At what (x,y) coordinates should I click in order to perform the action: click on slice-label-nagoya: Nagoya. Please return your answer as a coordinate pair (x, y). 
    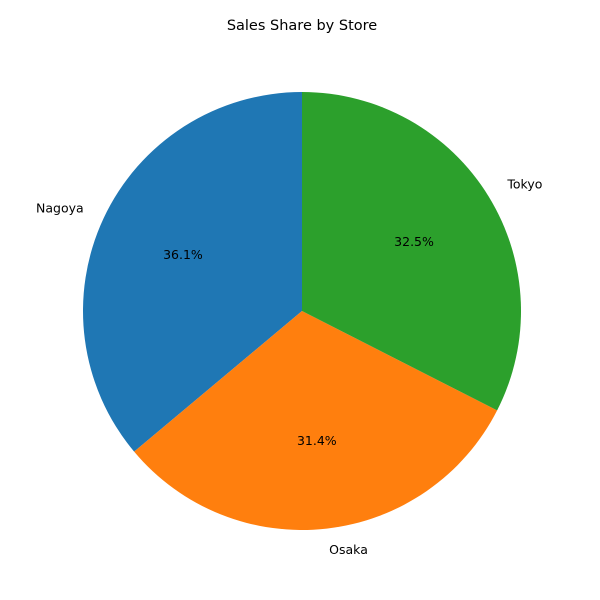
    Looking at the image, I should click on (60, 208).